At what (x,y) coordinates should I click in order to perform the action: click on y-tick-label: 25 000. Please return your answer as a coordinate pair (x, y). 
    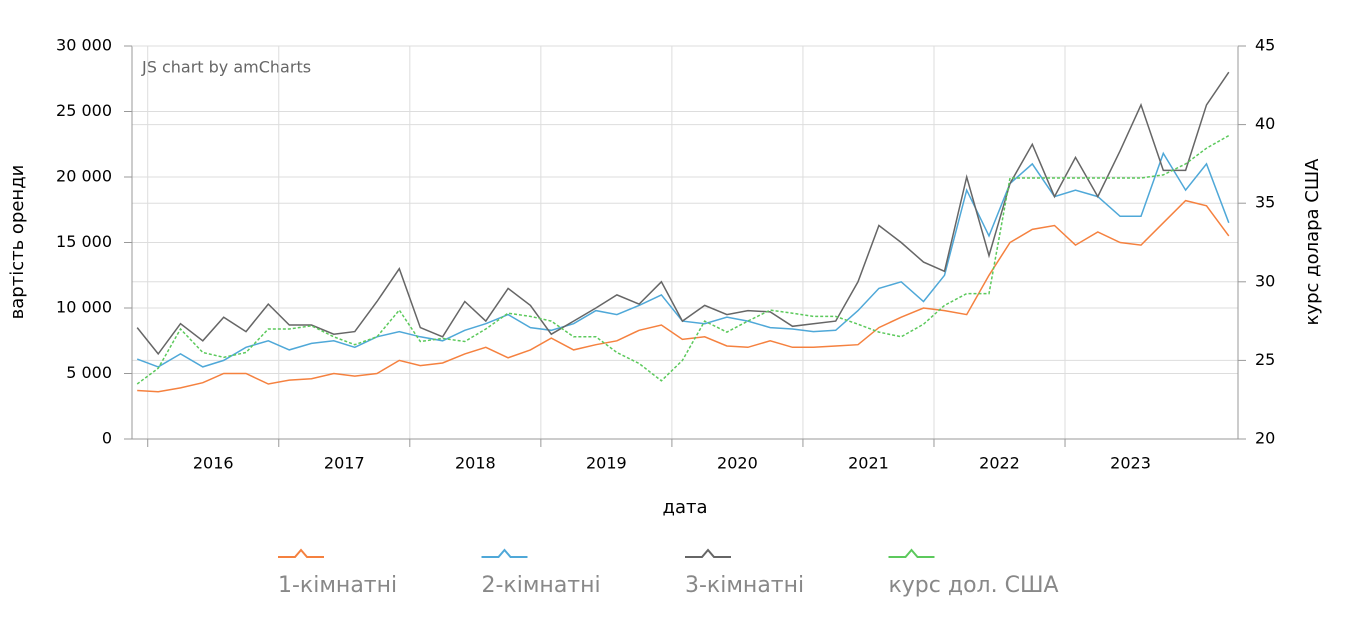
    Looking at the image, I should click on (84, 110).